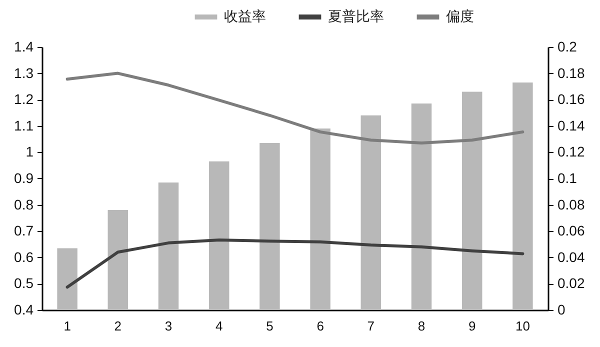 Image resolution: width=600 pixels, height=347 pixels. Describe the element at coordinates (571, 72) in the screenshot. I see `y2-tick-label: 0.18` at that location.